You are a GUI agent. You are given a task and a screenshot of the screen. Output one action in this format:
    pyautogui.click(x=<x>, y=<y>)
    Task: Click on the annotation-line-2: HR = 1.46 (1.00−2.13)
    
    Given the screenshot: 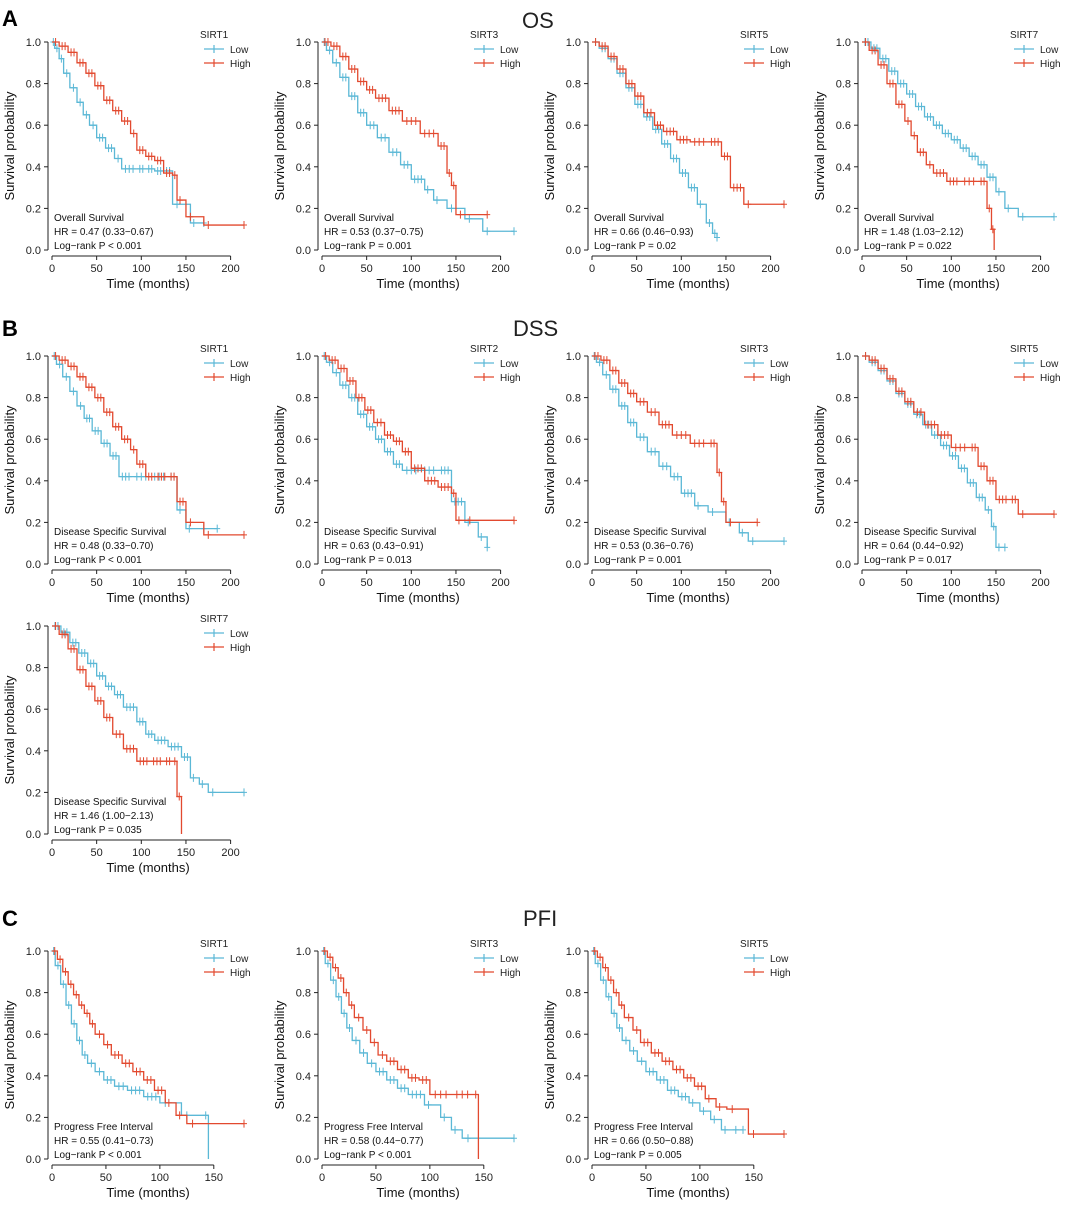 What is the action you would take?
    pyautogui.click(x=104, y=816)
    